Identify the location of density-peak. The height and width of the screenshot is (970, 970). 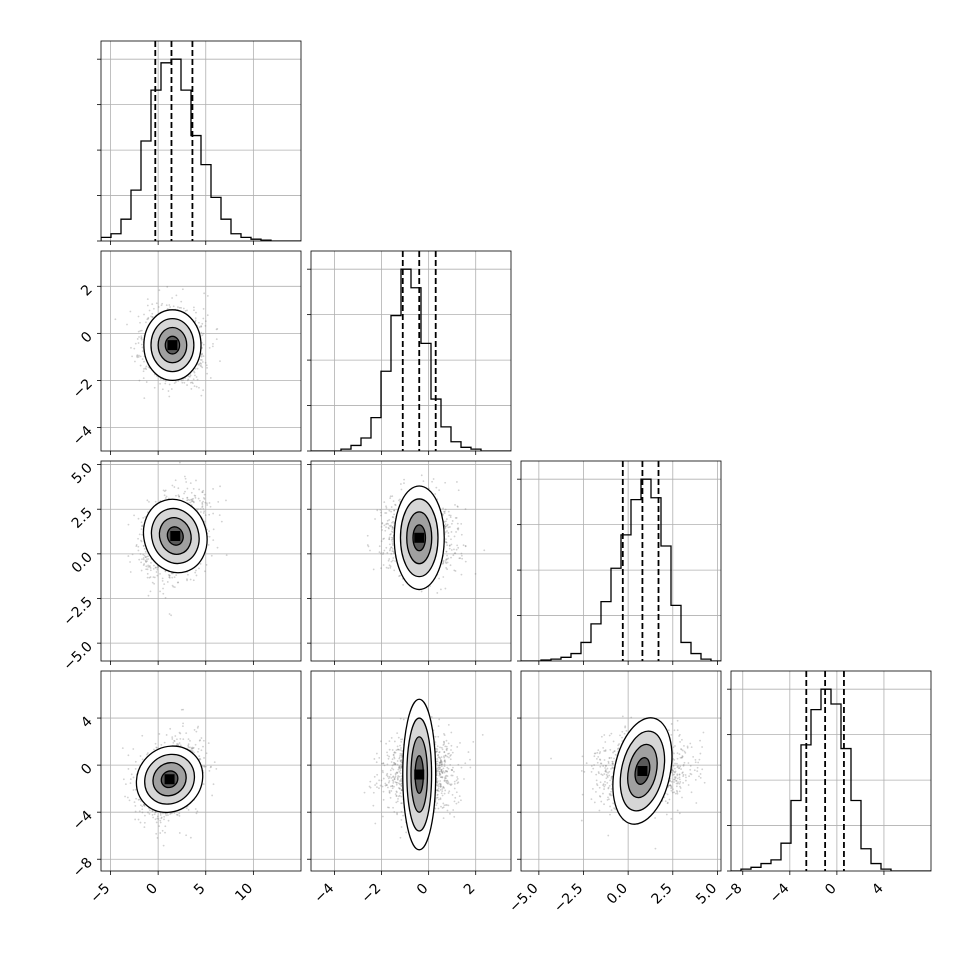
(419, 537).